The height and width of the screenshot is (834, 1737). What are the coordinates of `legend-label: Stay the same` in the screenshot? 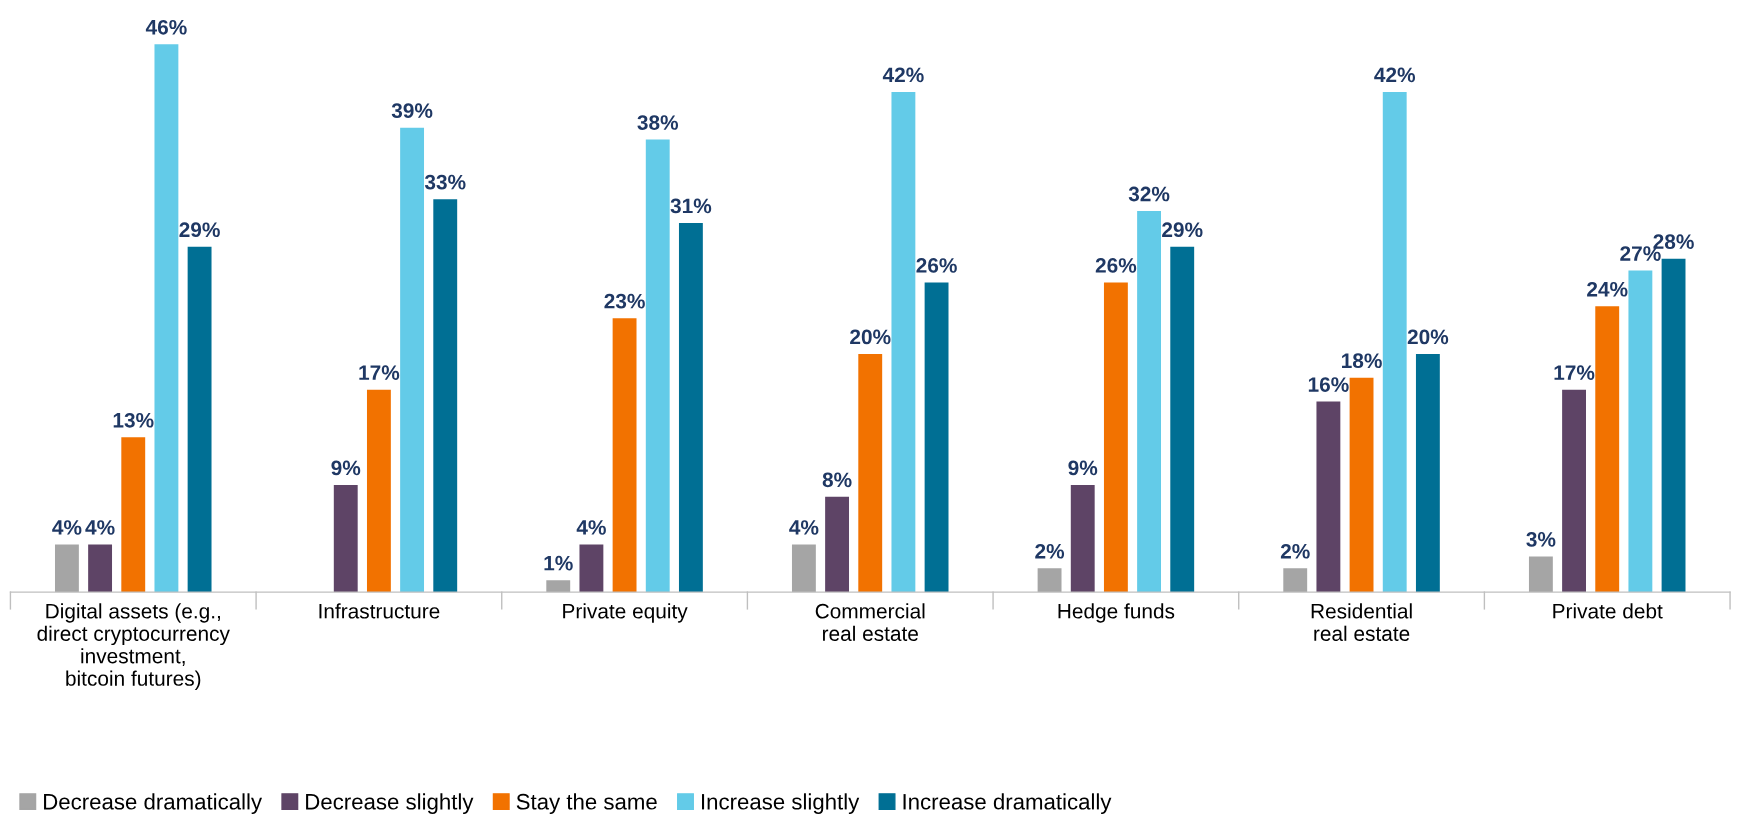 It's located at (586, 803).